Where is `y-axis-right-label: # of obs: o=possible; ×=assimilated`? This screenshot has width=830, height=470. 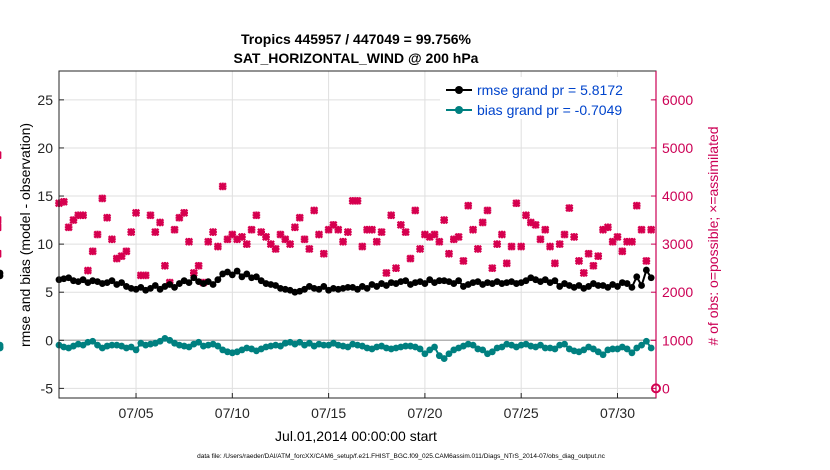 y-axis-right-label: # of obs: o=possible; ×=assimilated is located at coordinates (713, 235).